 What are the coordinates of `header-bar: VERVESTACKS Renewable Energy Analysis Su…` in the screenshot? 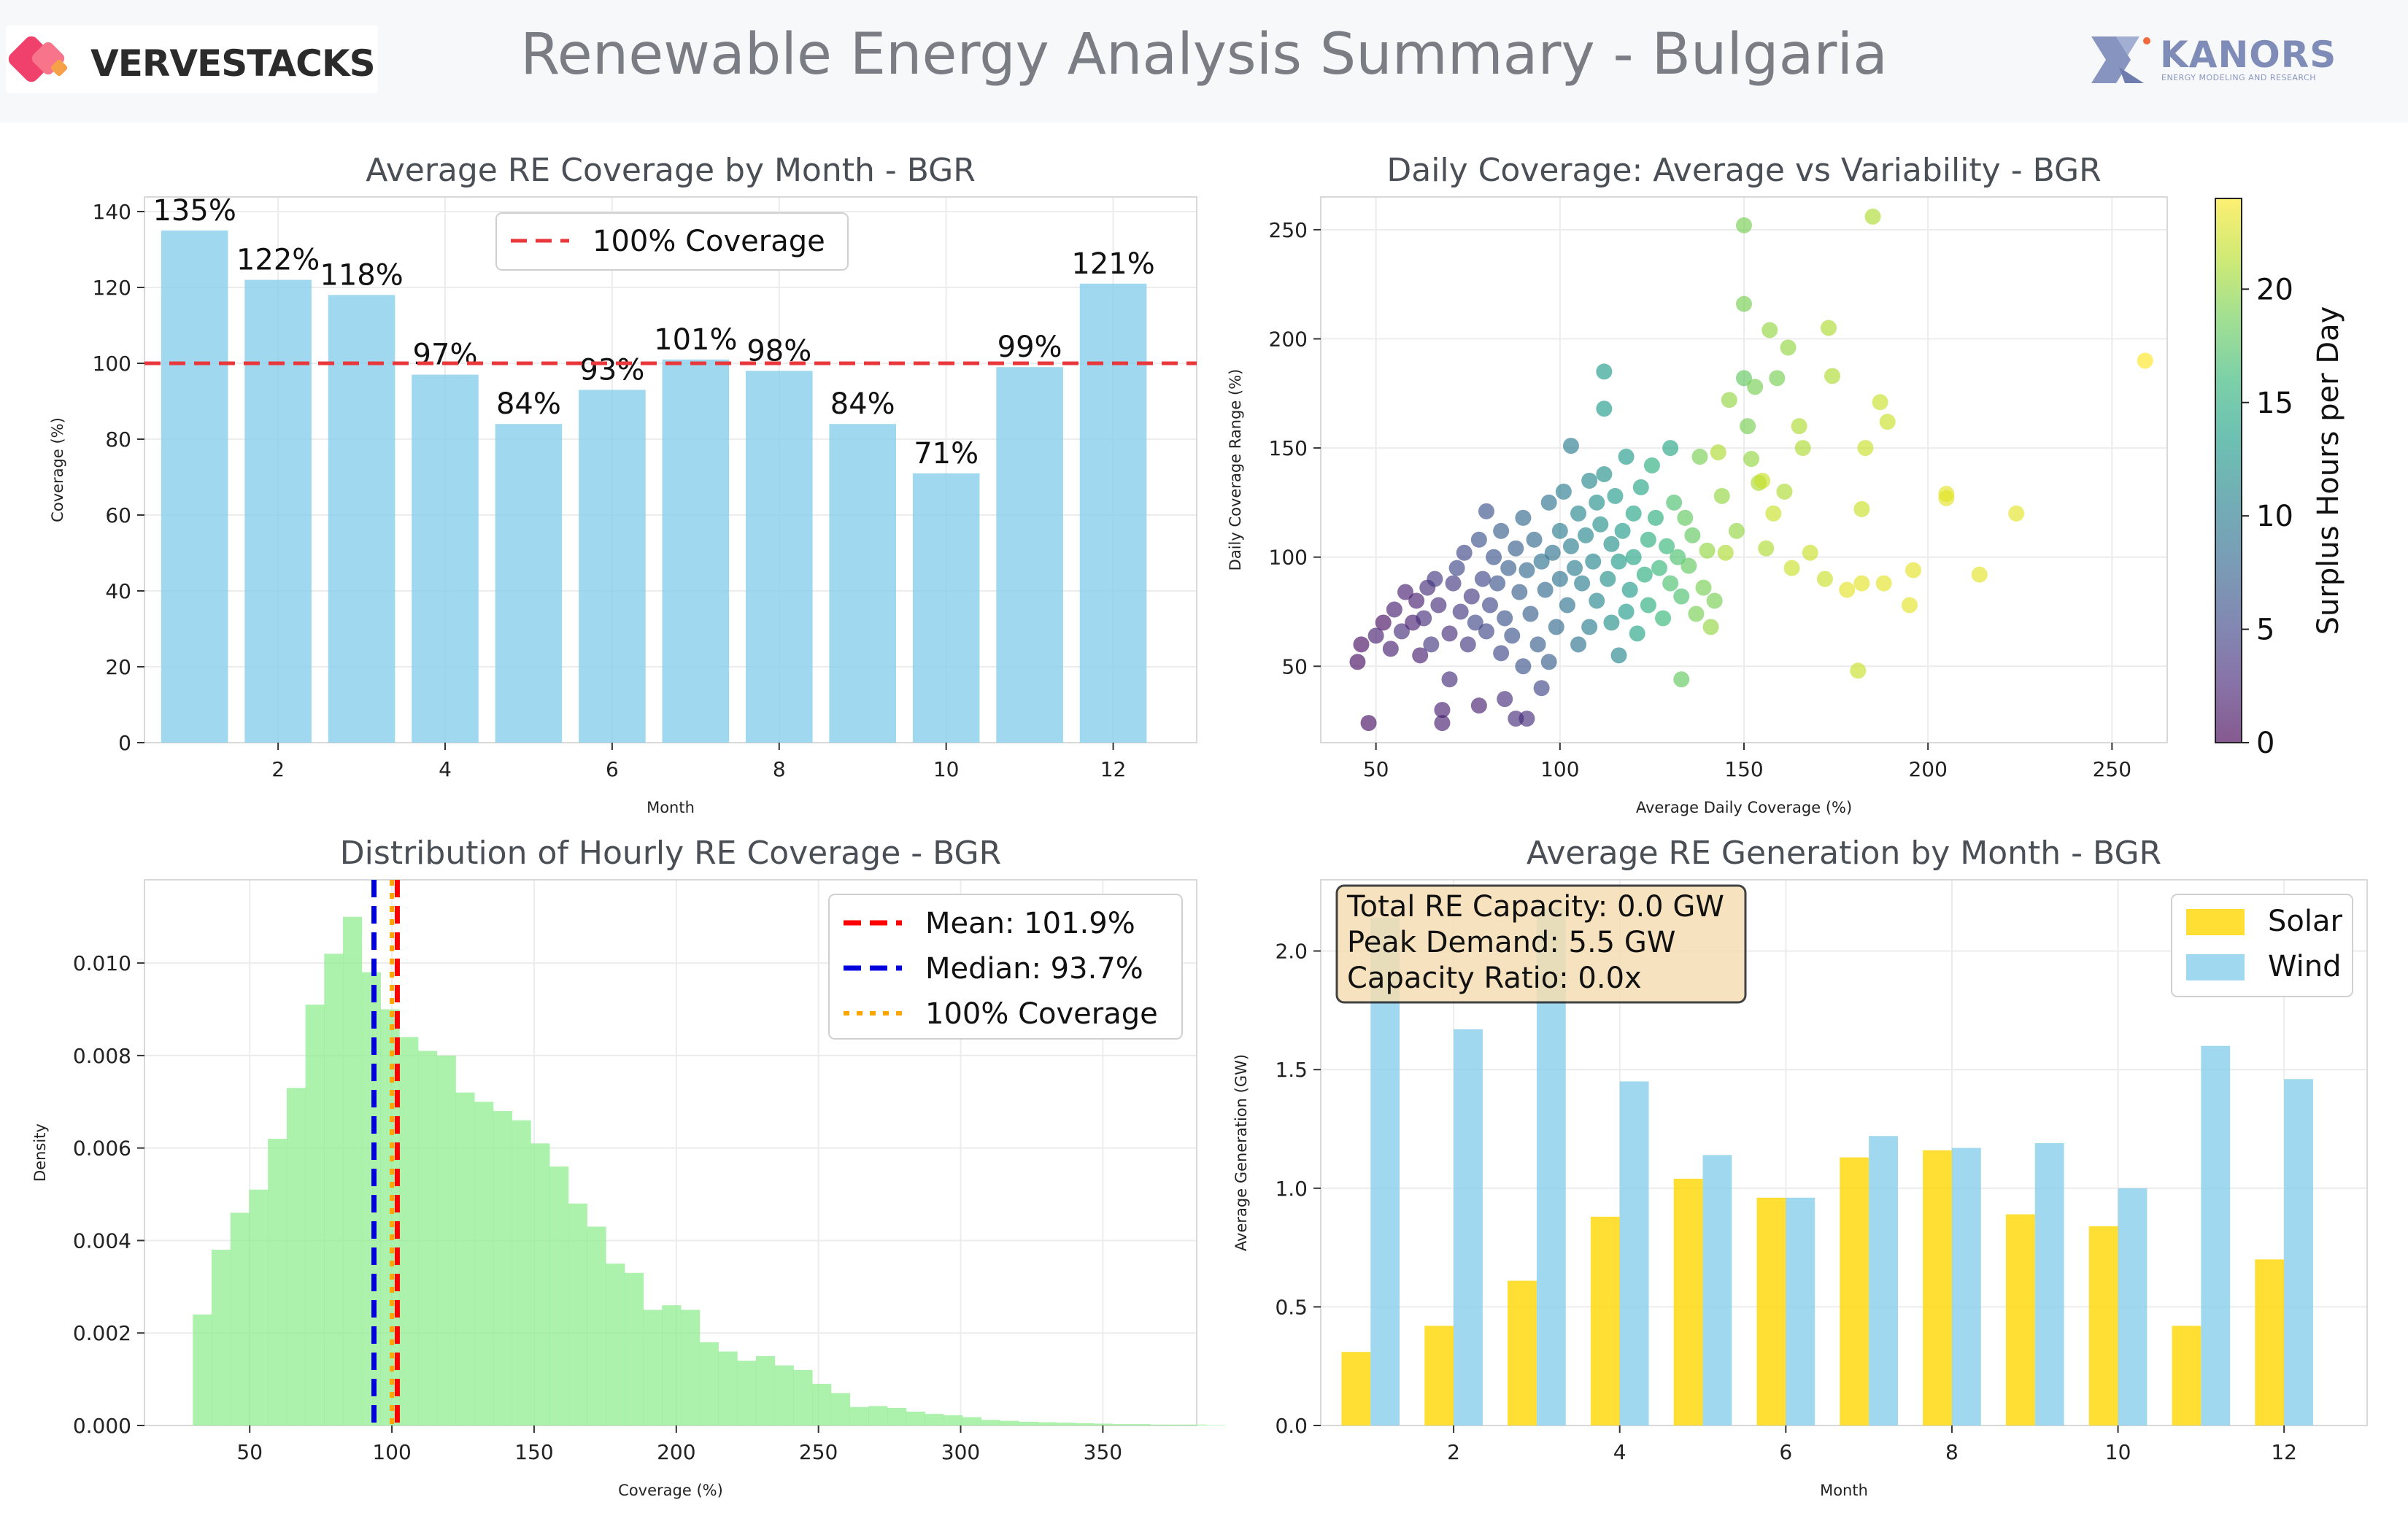 It's located at (1204, 62).